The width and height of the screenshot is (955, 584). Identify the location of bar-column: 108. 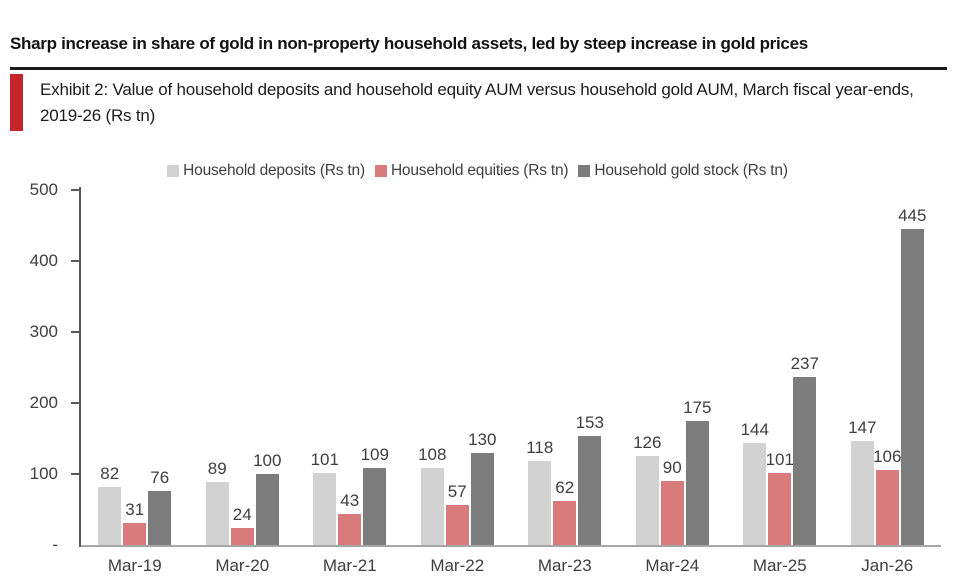
(432, 495).